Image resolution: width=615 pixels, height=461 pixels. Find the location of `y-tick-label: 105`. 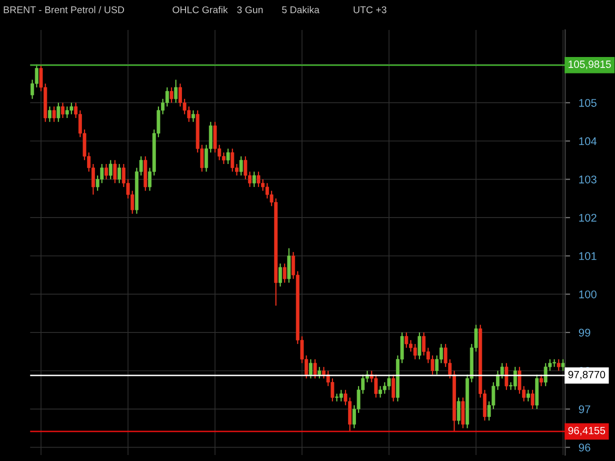

y-tick-label: 105 is located at coordinates (587, 102).